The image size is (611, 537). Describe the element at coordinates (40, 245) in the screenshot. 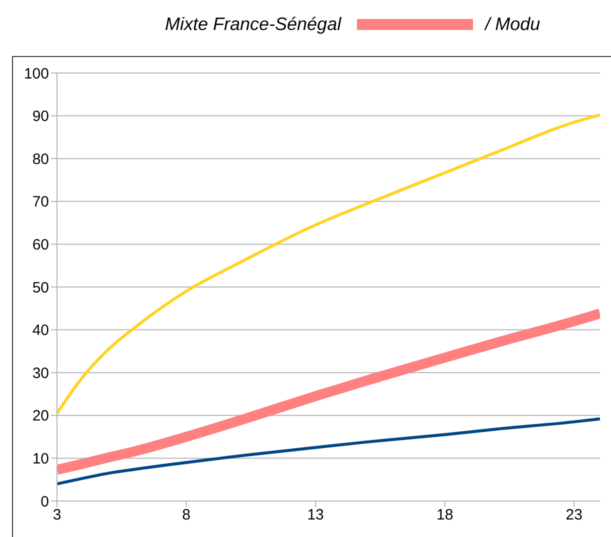

I see `y-tick-label: 60` at that location.